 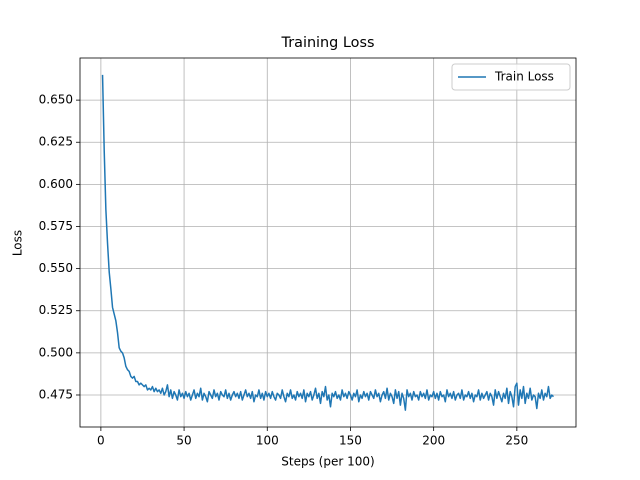 I want to click on y-axis-label: Loss, so click(x=18, y=243).